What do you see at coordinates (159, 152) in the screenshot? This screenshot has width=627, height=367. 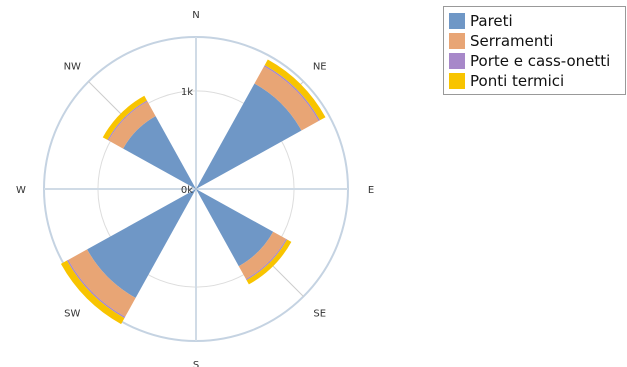 I see `bar-nw-pareti` at bounding box center [159, 152].